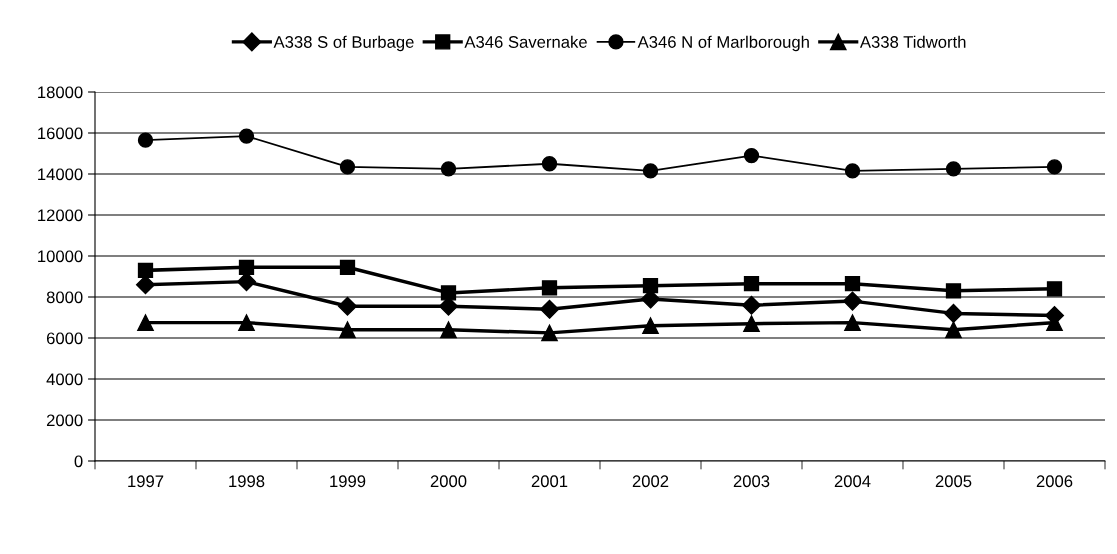  I want to click on legend-label: A338 S of Burbage, so click(343, 43).